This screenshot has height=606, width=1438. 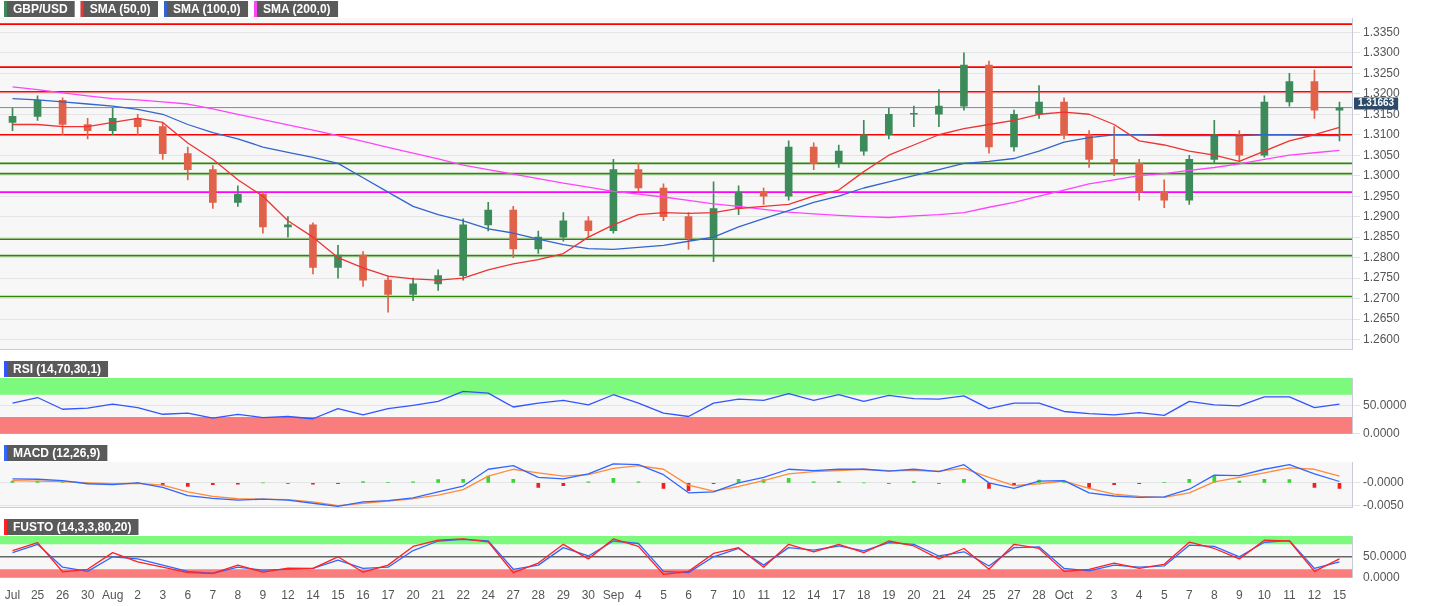 I want to click on y-tick-label: 1.3000, so click(x=1382, y=175).